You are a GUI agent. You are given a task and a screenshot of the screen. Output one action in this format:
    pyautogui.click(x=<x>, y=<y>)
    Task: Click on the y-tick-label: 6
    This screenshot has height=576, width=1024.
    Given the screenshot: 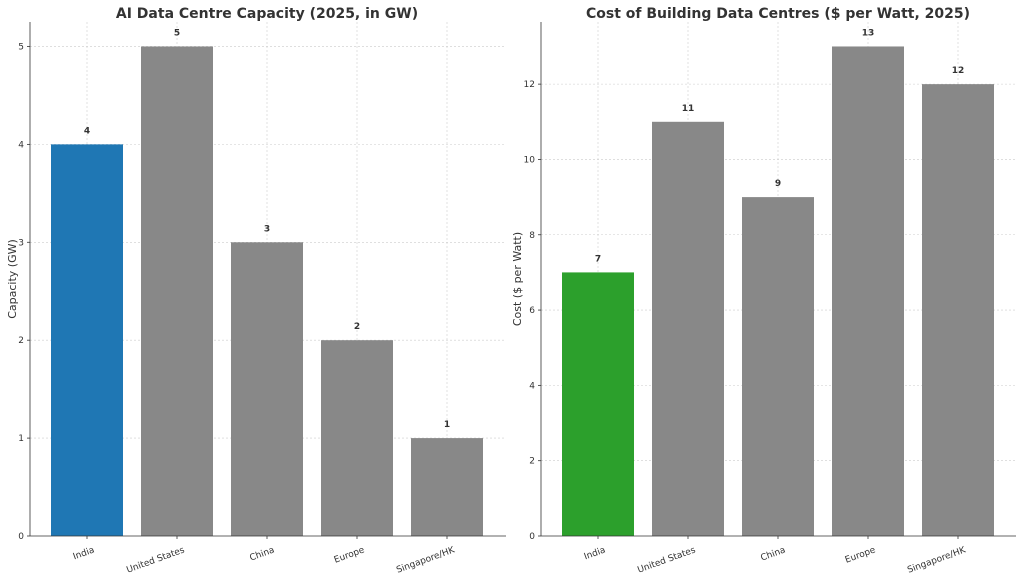 What is the action you would take?
    pyautogui.click(x=532, y=311)
    